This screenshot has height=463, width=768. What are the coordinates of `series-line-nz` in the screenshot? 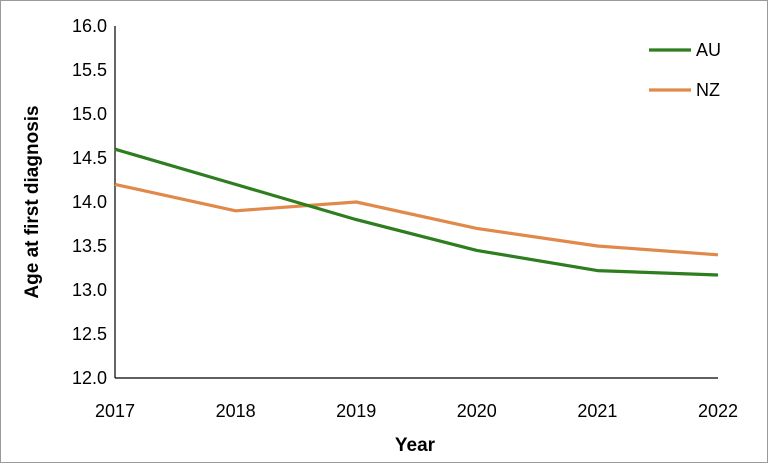 It's located at (416, 219).